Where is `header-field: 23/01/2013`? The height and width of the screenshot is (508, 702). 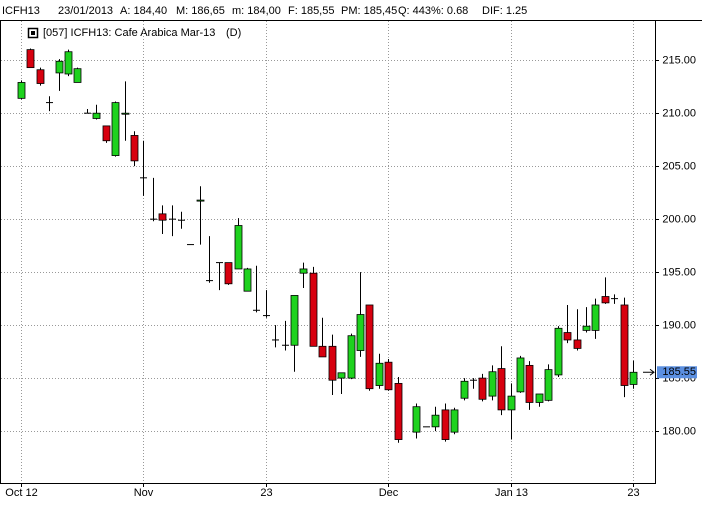 header-field: 23/01/2013 is located at coordinates (85, 11).